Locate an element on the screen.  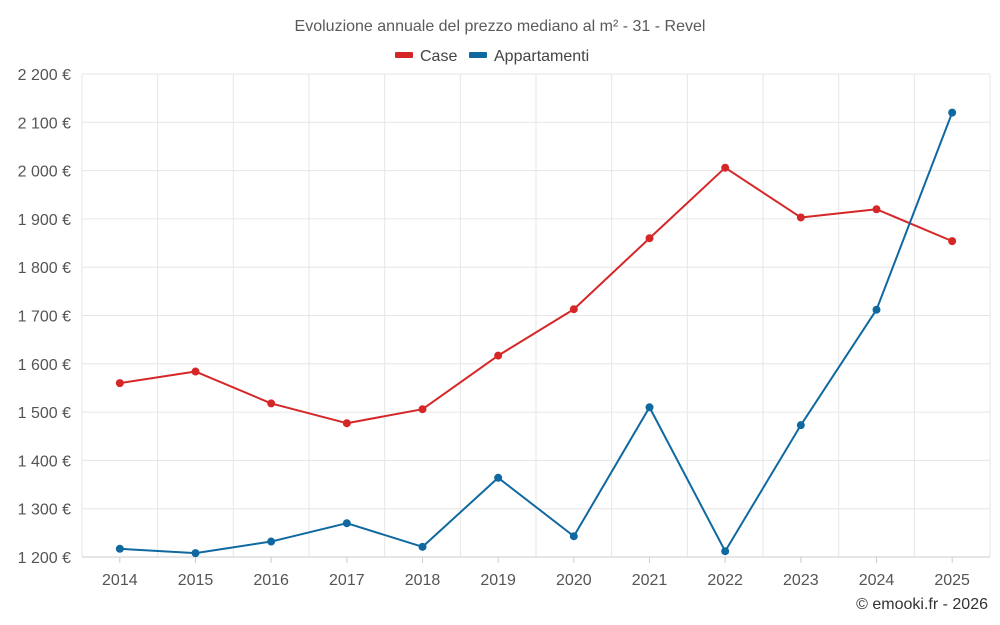
y-tick-label: 1 500 € is located at coordinates (44, 413).